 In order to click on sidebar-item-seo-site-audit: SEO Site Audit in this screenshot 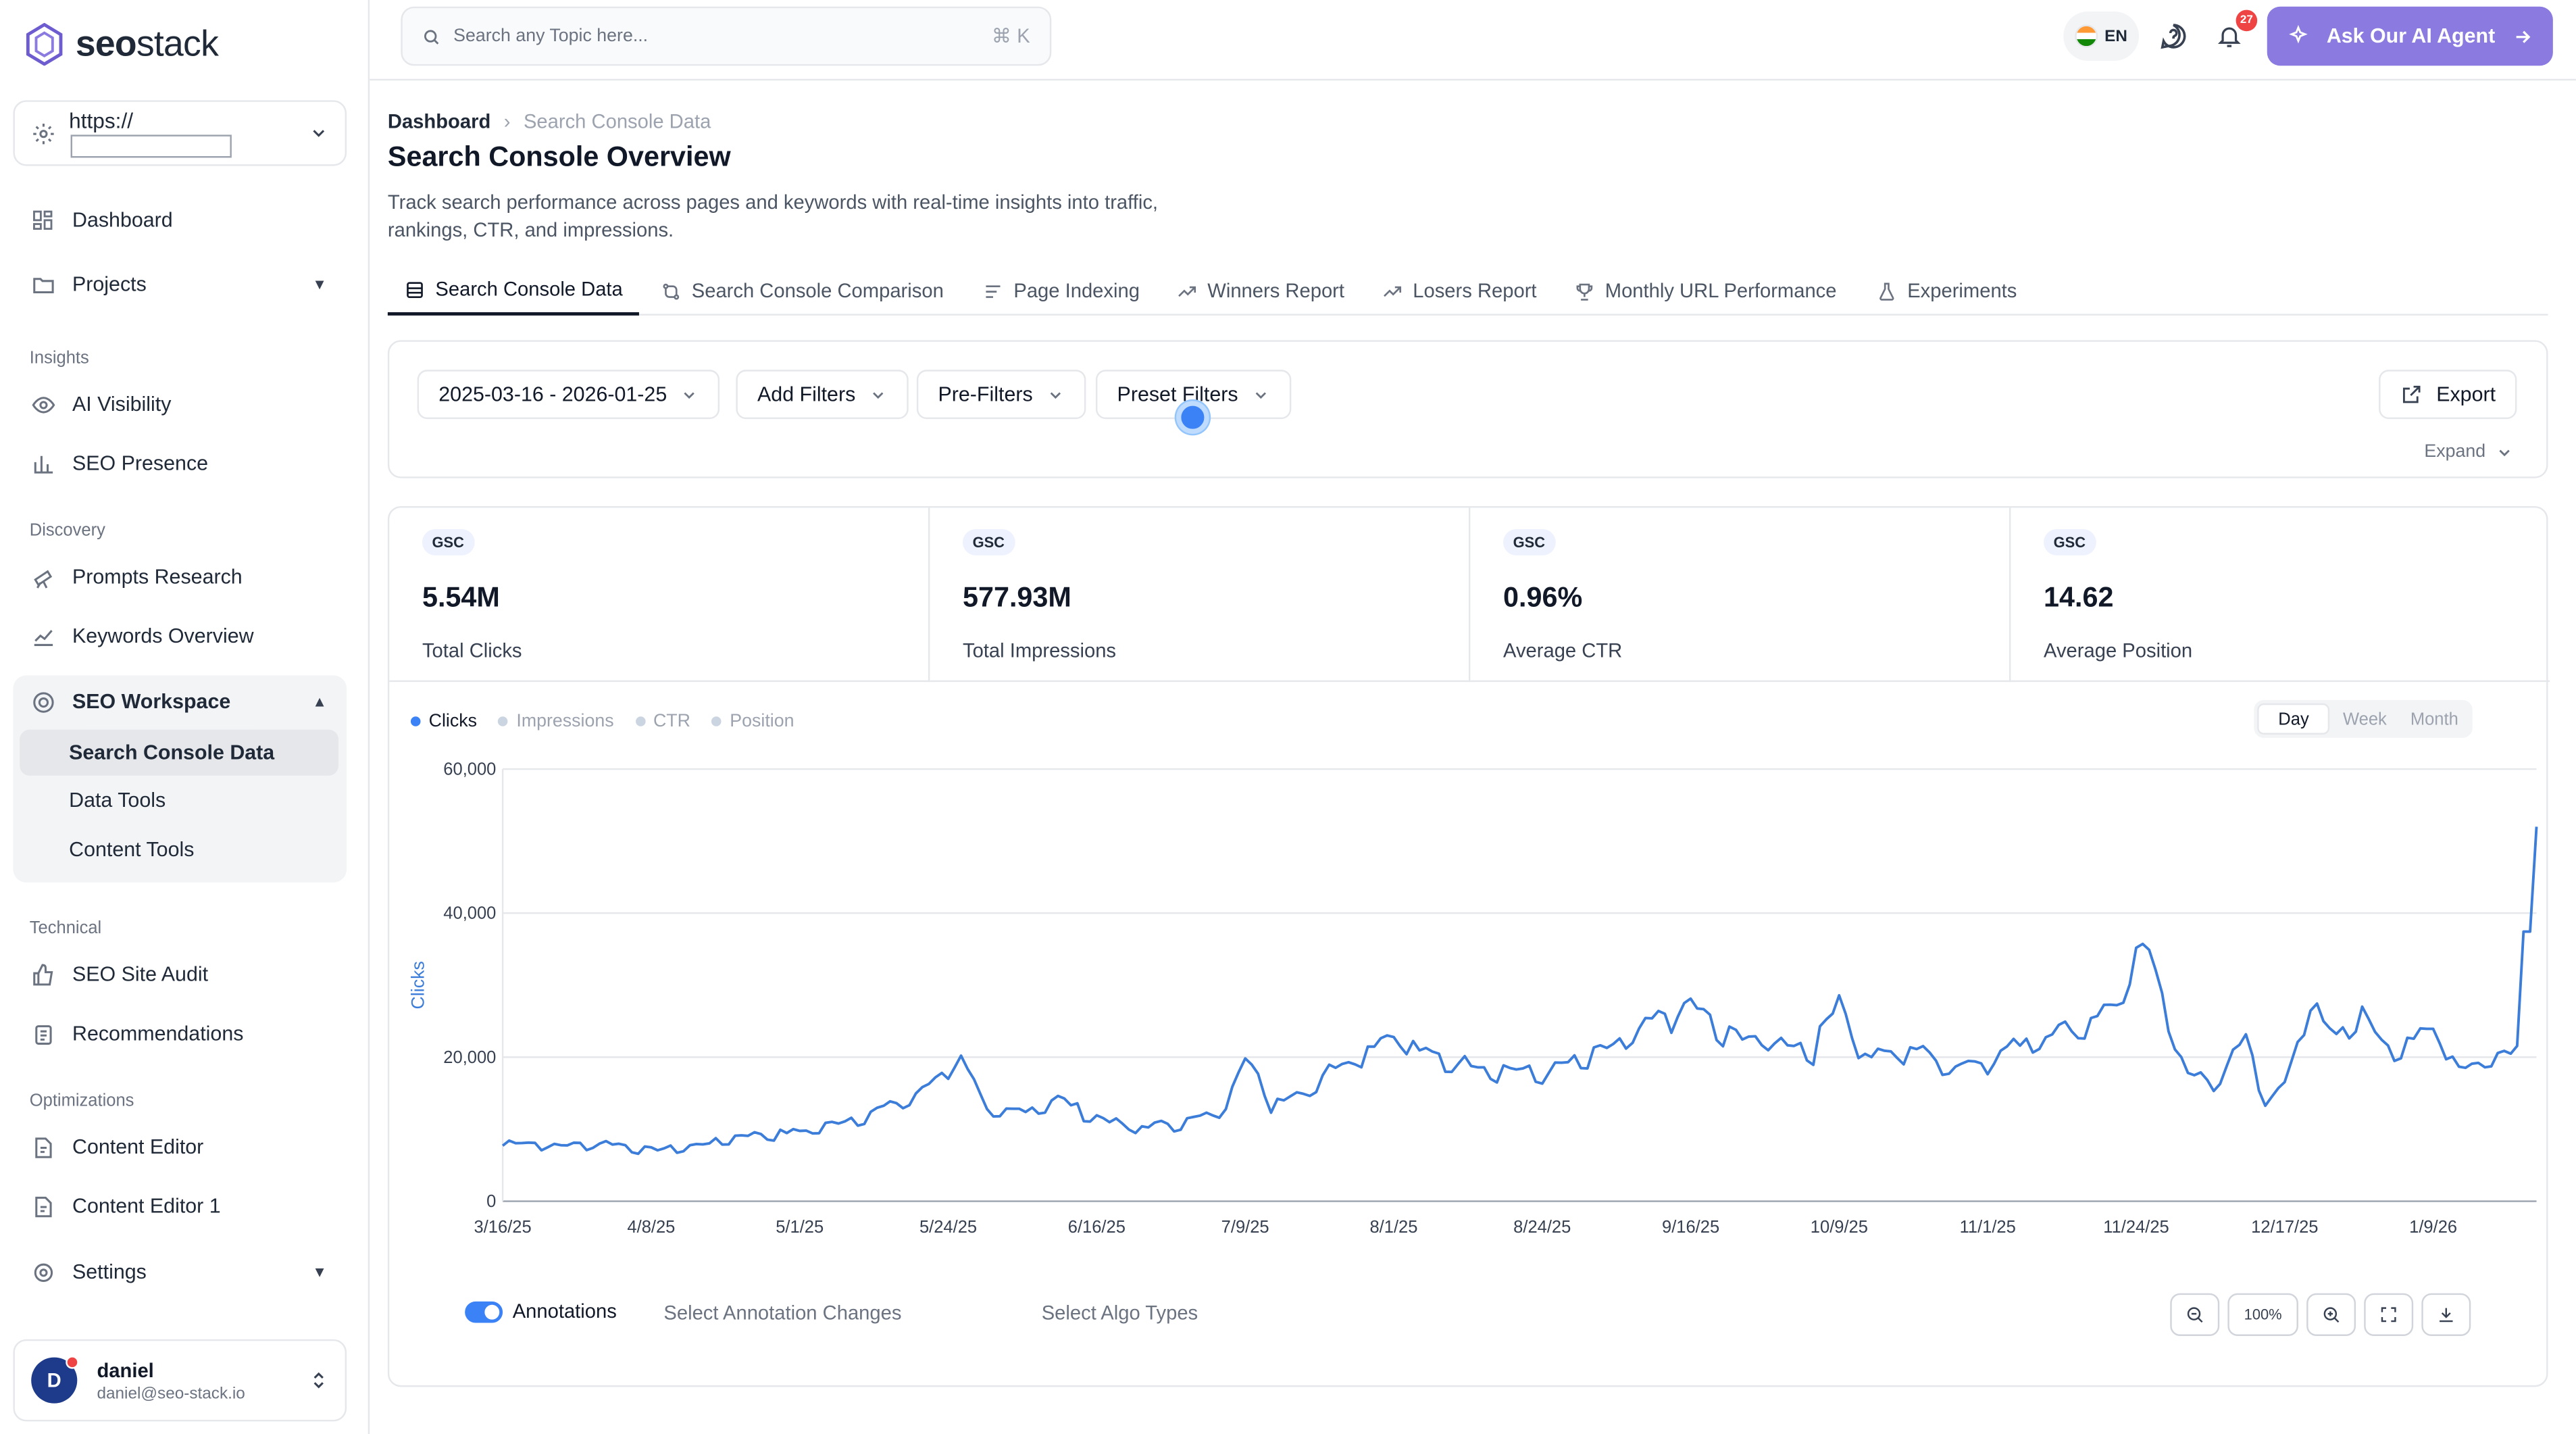, I will do `click(180, 975)`.